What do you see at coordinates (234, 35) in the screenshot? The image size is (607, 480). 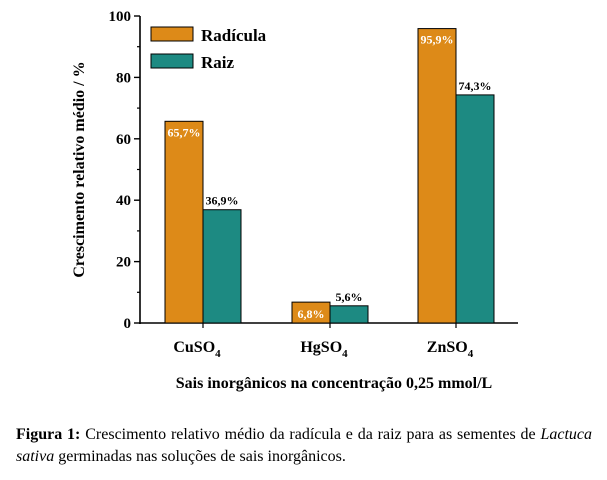 I see `legend-label-radicula: Radícula` at bounding box center [234, 35].